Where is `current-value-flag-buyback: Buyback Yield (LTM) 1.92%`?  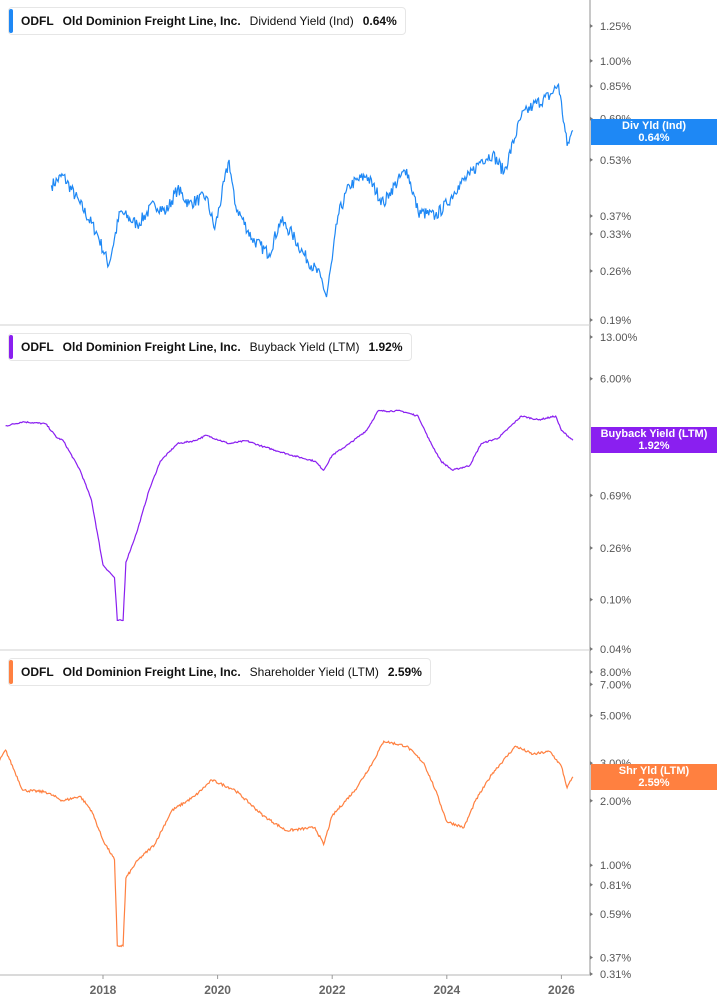
current-value-flag-buyback: Buyback Yield (LTM) 1.92% is located at coordinates (654, 440).